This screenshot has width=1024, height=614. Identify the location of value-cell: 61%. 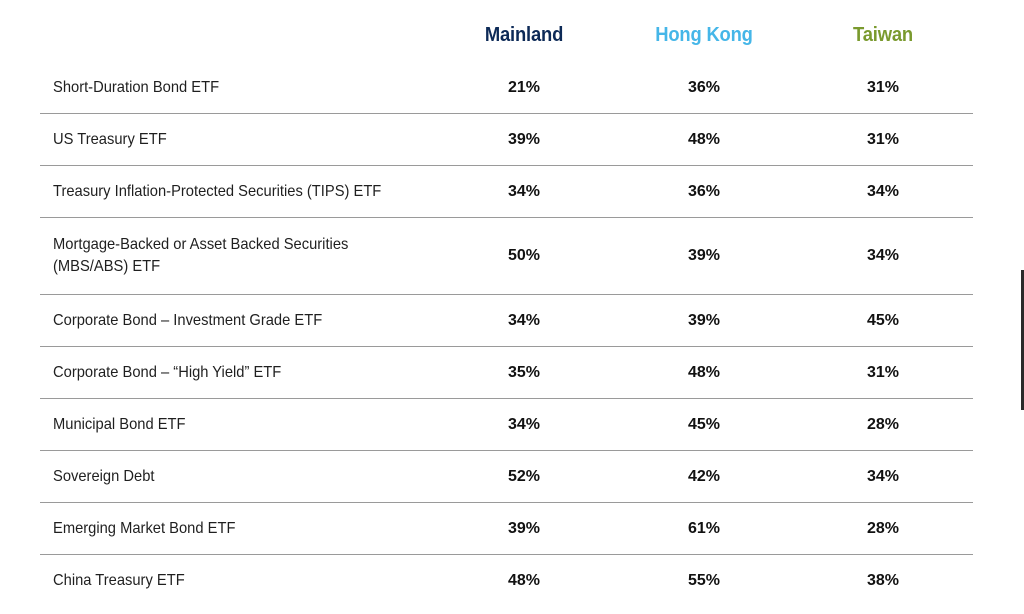
(704, 528).